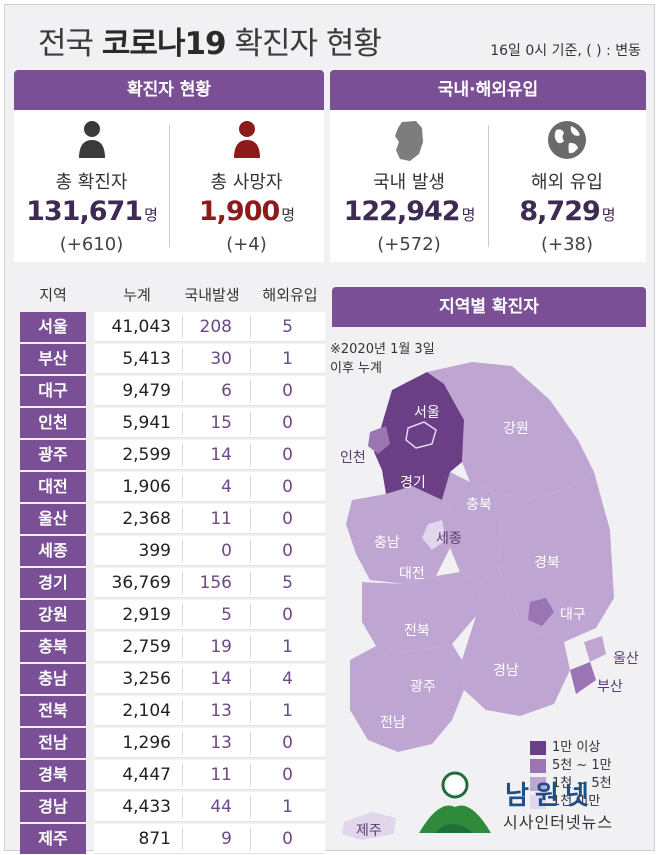  What do you see at coordinates (379, 440) in the screenshot?
I see `region-incheon` at bounding box center [379, 440].